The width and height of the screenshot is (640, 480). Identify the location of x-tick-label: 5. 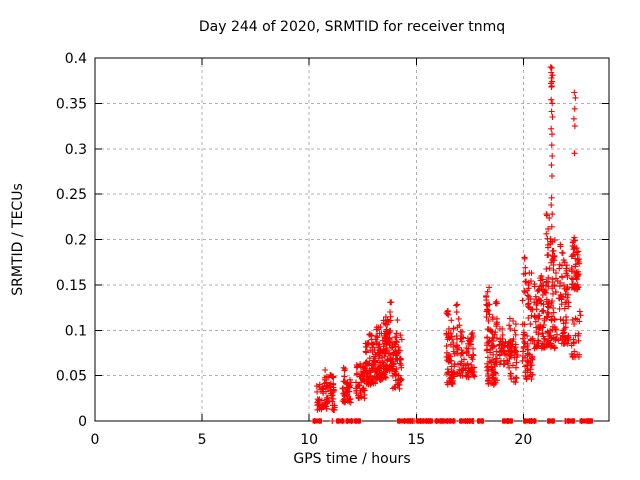
(202, 440).